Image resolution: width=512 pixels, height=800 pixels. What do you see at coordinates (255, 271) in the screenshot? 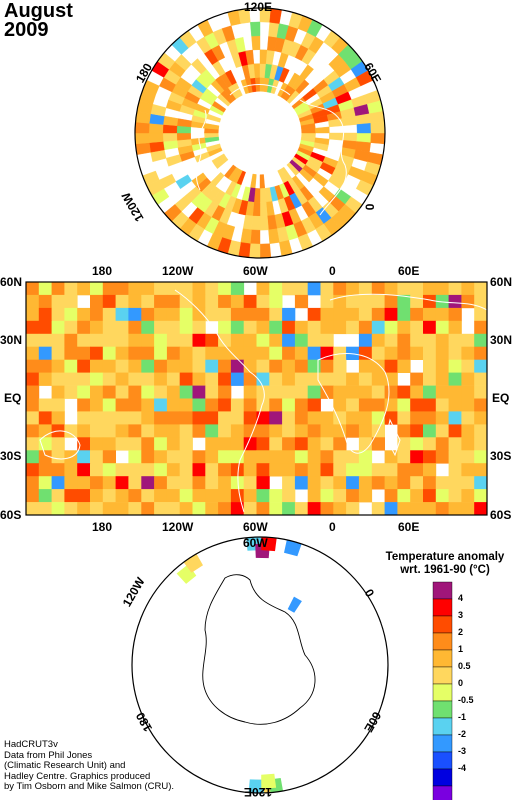
I see `equirect-top-label: 60W` at bounding box center [255, 271].